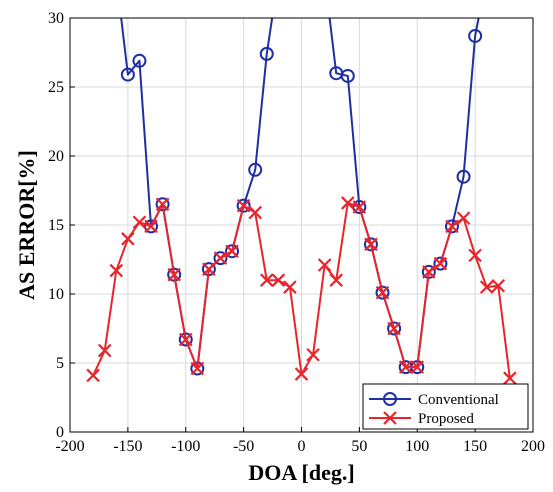 This screenshot has width=553, height=492. Describe the element at coordinates (475, 446) in the screenshot. I see `x-tick-label: 150` at that location.